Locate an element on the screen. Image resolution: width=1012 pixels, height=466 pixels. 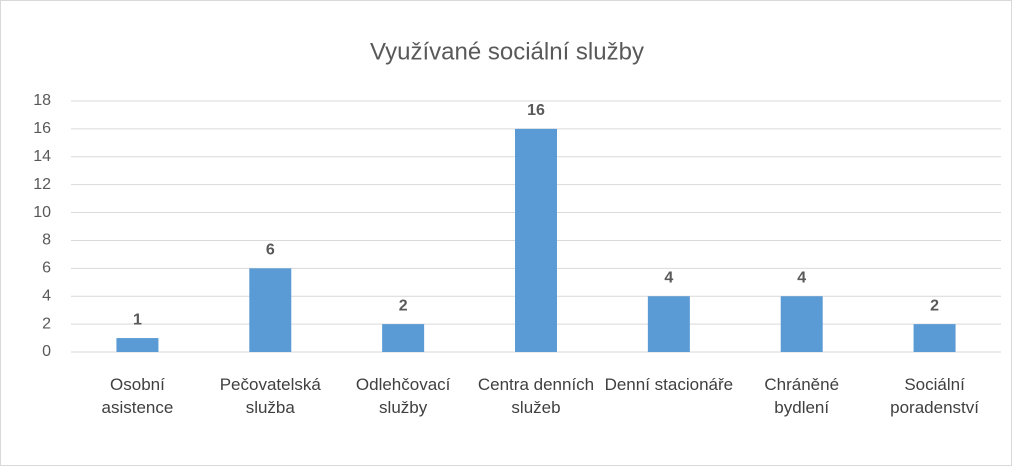
y-tick-label: 18 is located at coordinates (42, 100).